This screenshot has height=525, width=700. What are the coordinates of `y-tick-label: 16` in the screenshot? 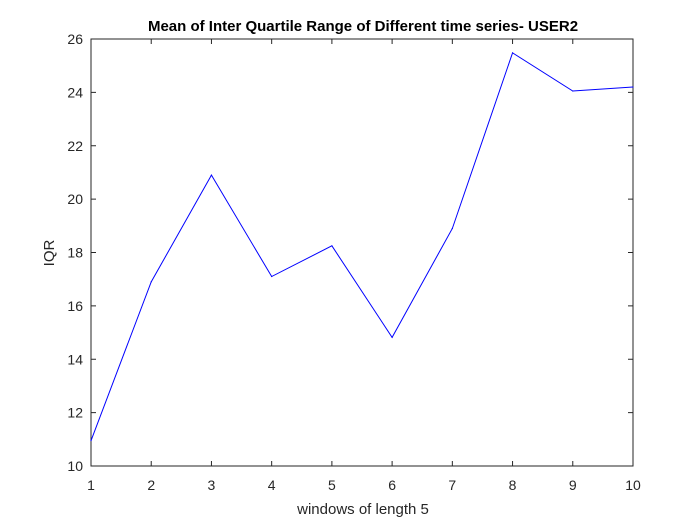 It's located at (75, 306).